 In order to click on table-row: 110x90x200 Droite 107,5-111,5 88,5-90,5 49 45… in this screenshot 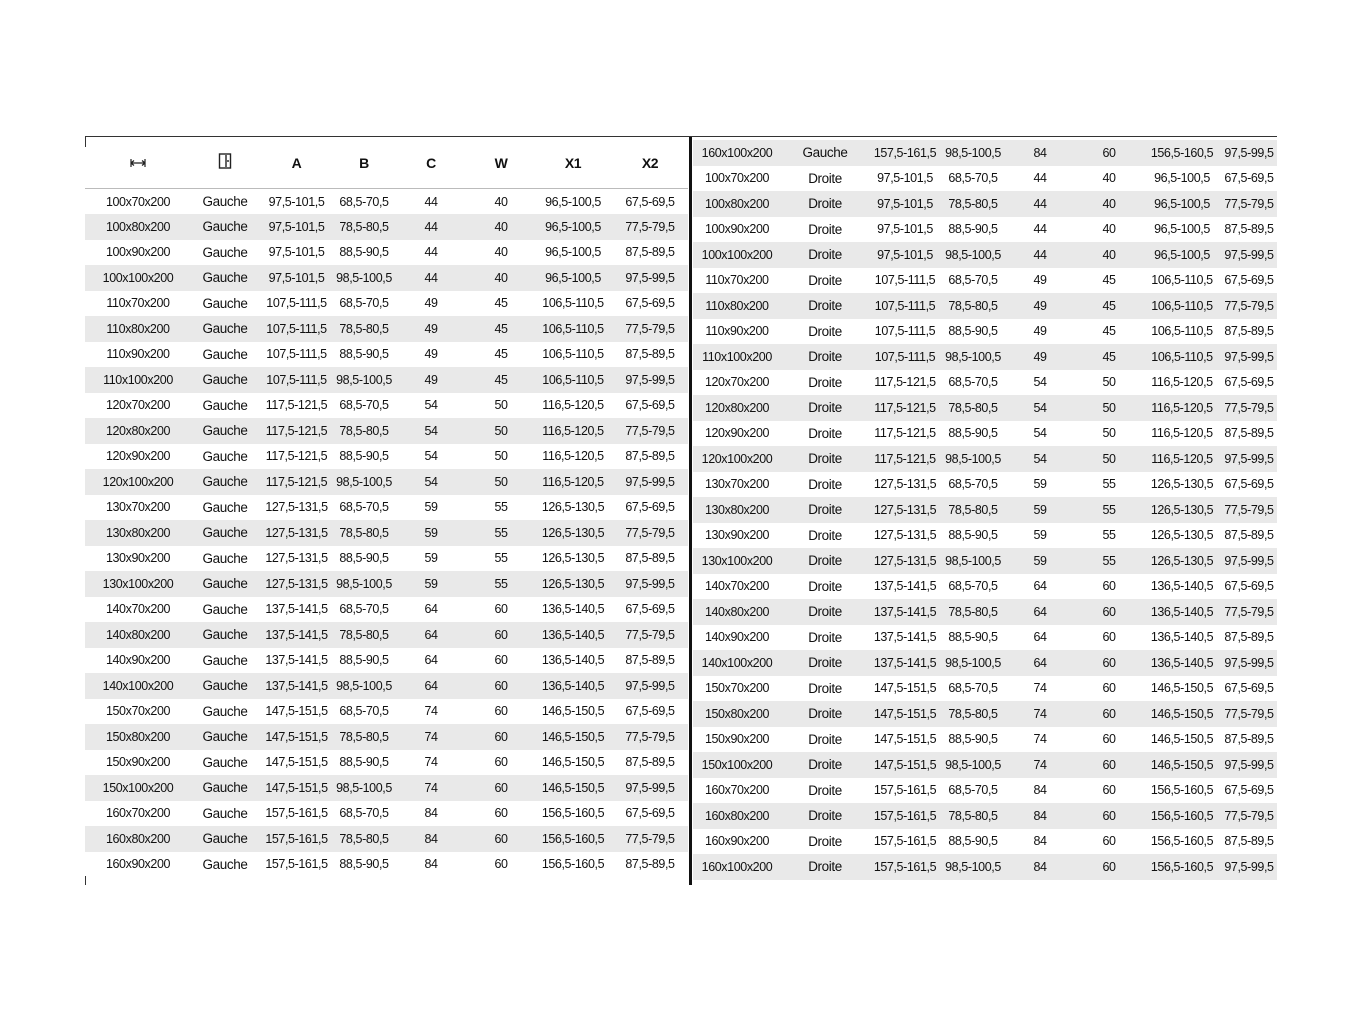, I will do `click(985, 332)`.